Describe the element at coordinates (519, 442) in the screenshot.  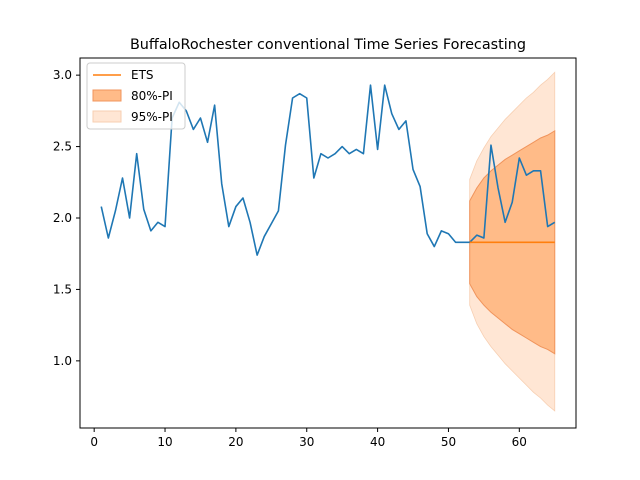
I see `x-tick-label: 60` at that location.